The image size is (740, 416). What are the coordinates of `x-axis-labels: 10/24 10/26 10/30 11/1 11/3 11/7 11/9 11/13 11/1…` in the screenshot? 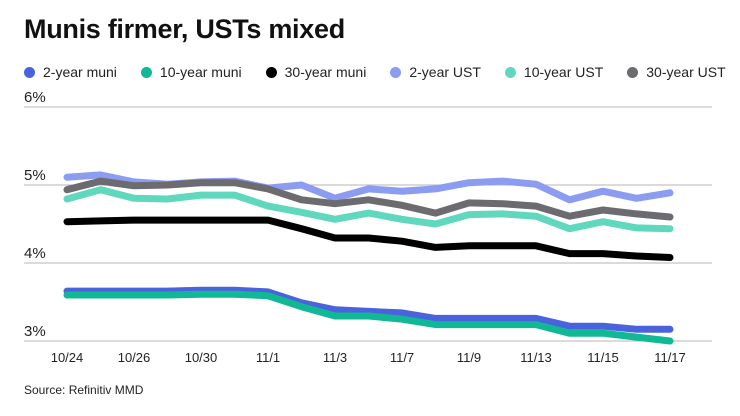 It's located at (368, 357).